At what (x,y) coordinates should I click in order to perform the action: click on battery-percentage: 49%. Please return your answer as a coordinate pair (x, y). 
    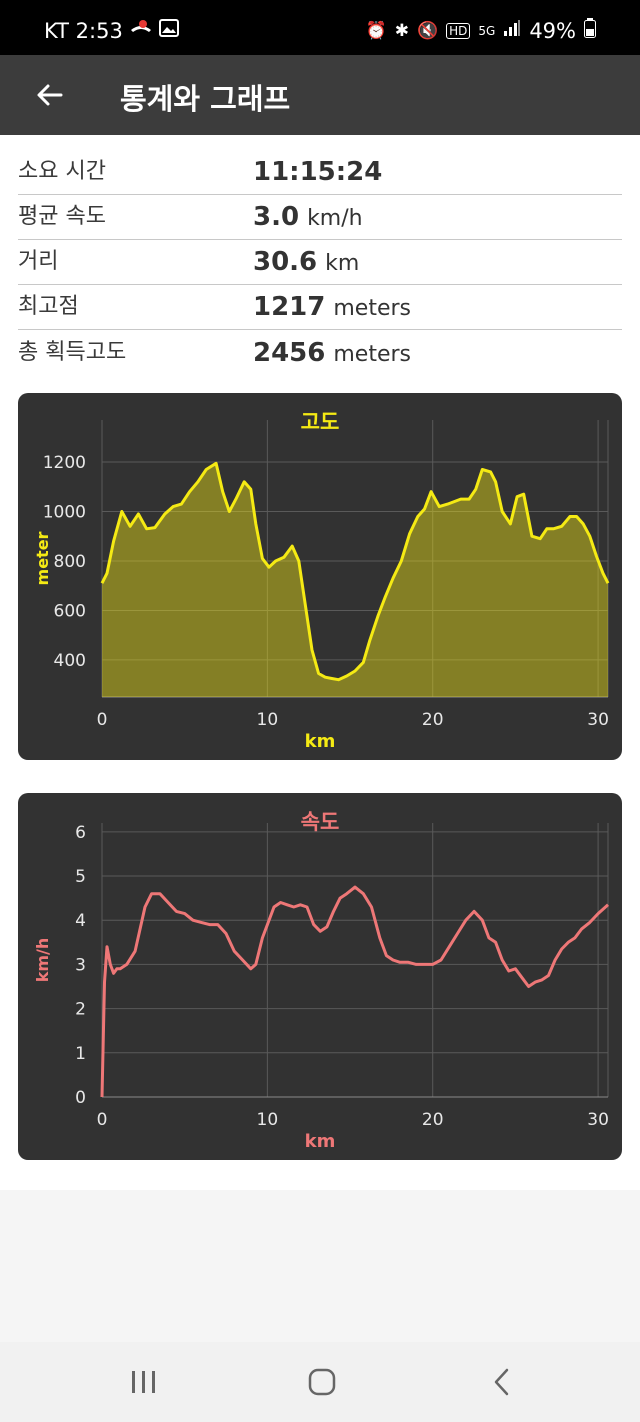
    Looking at the image, I should click on (552, 30).